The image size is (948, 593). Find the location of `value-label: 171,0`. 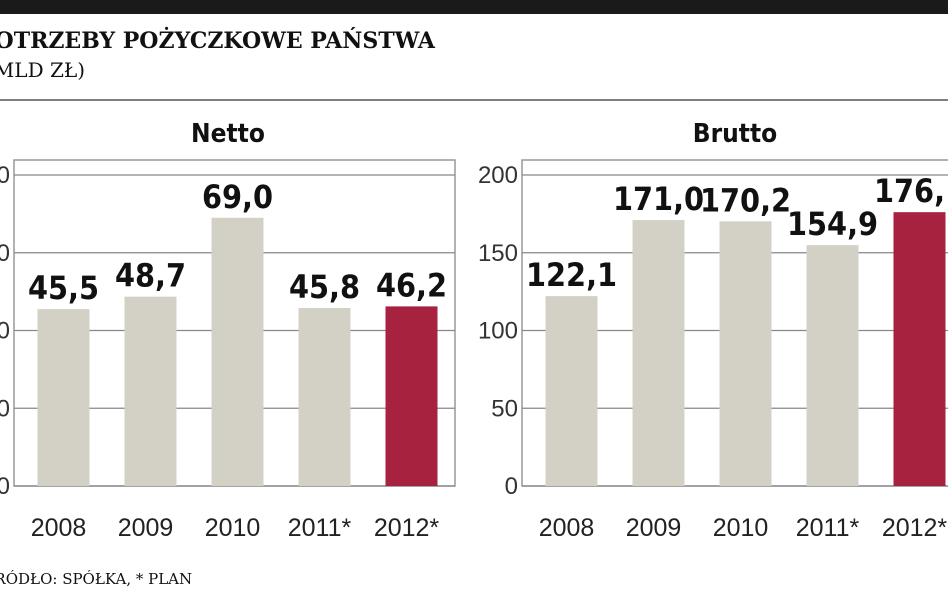

value-label: 171,0 is located at coordinates (658, 199).